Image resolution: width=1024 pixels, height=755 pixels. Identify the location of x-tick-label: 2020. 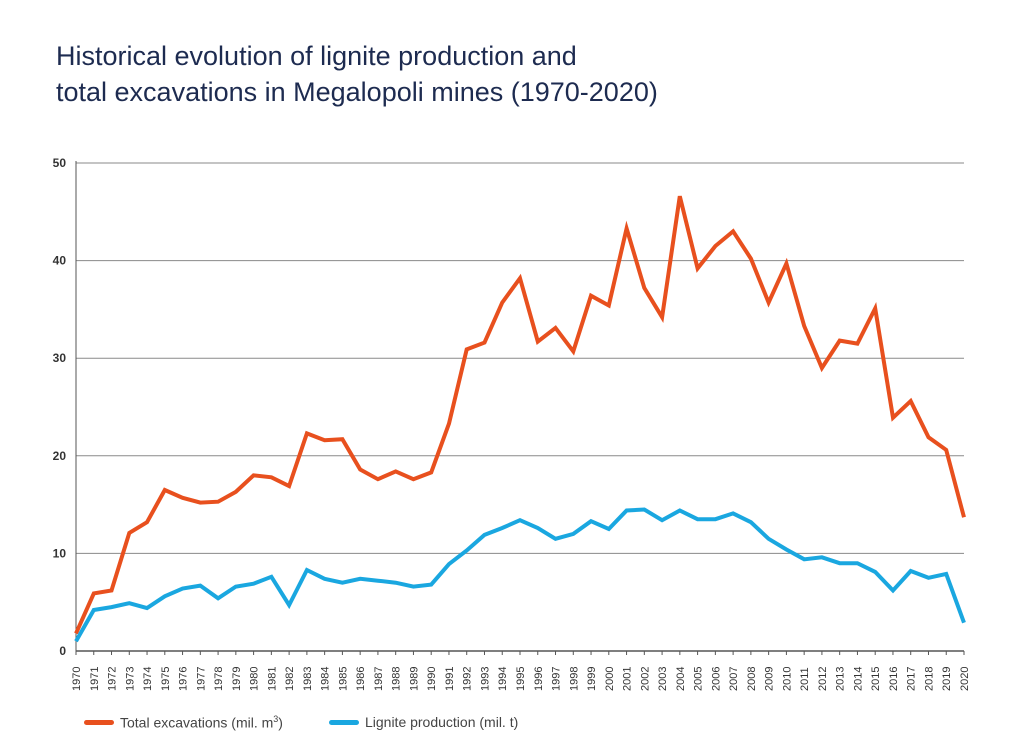
(965, 679).